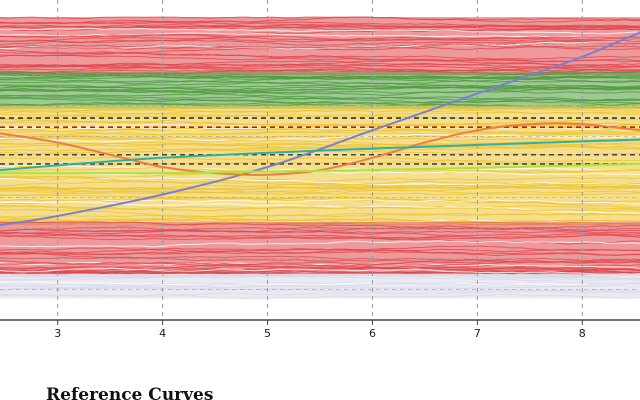  What do you see at coordinates (57, 333) in the screenshot?
I see `x-tick-label: 3` at bounding box center [57, 333].